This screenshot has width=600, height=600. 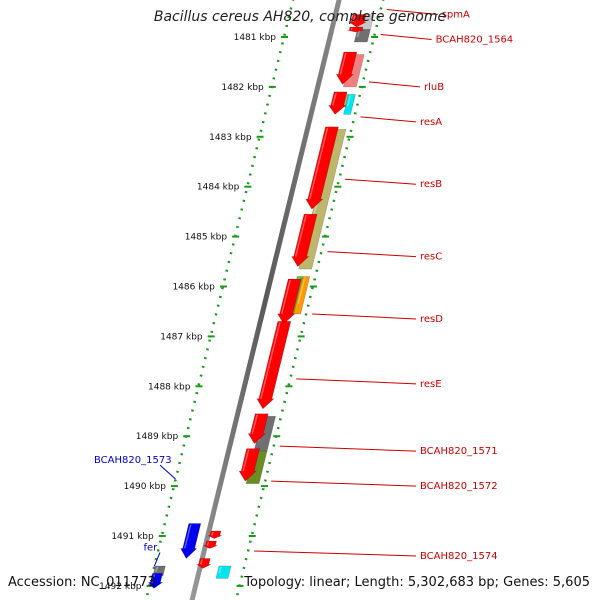 I want to click on gene-label-bcah820-1572: BCAH820_1572, so click(x=459, y=486).